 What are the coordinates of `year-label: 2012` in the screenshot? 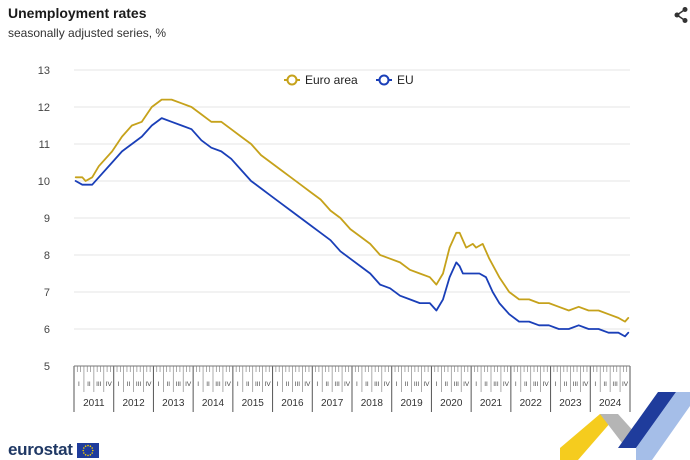 It's located at (133, 403).